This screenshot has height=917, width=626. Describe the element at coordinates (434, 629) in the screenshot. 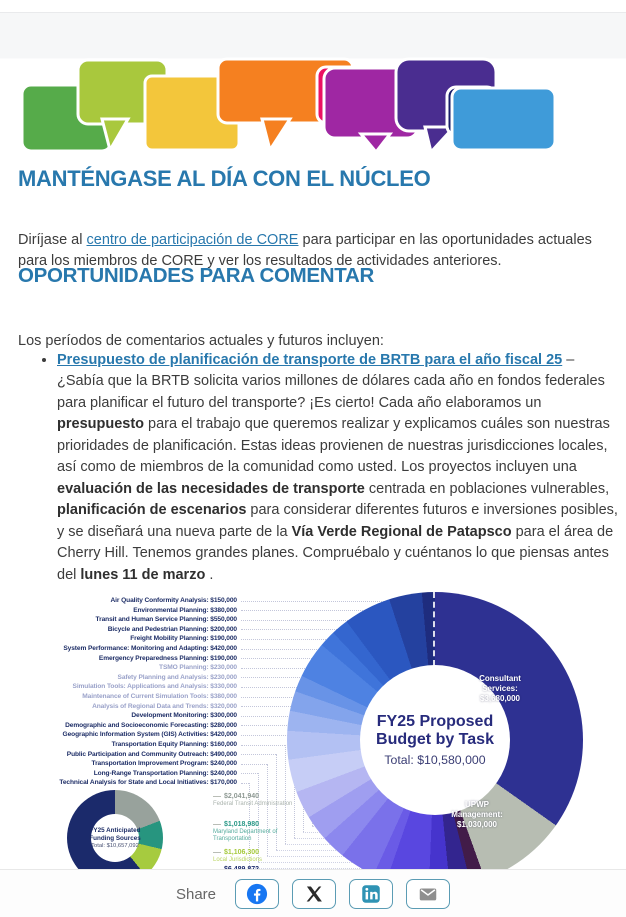

I see `donut-seam-line` at that location.